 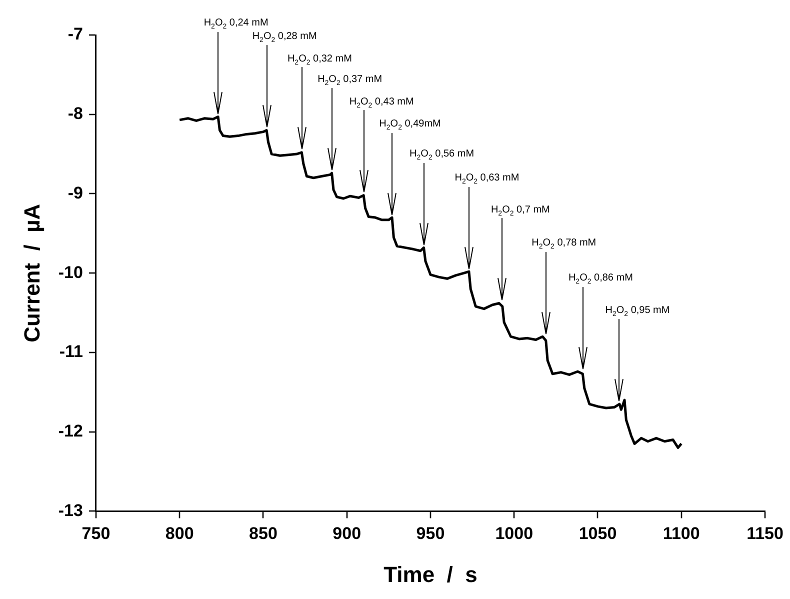 What do you see at coordinates (431, 574) in the screenshot?
I see `x-axis-title: Time / s` at bounding box center [431, 574].